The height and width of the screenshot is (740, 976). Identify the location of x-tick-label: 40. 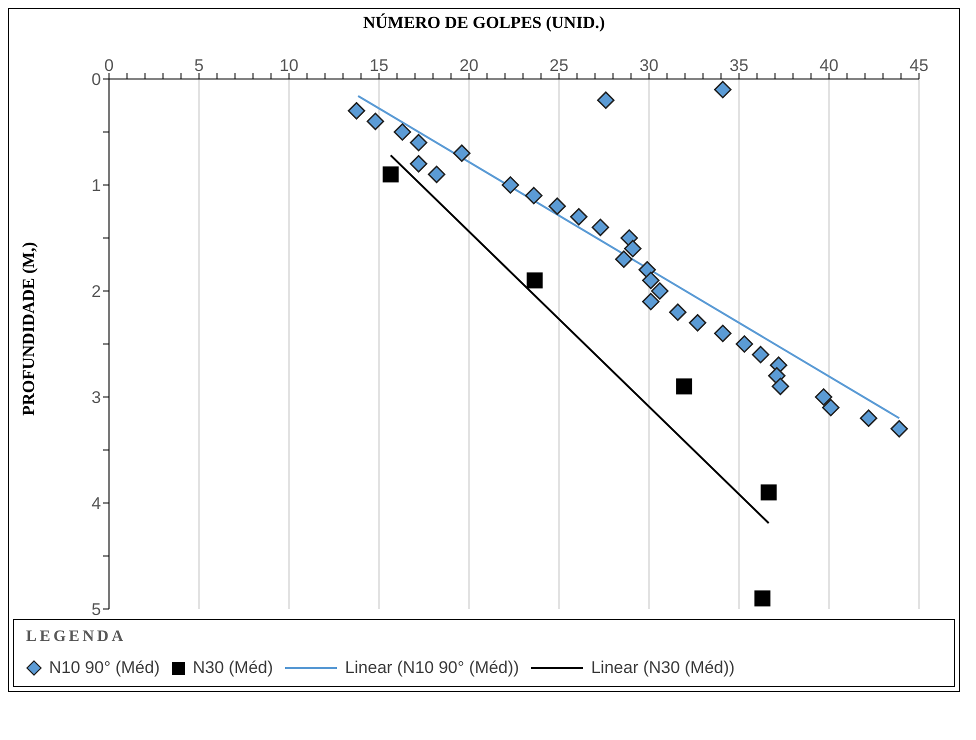
(829, 65).